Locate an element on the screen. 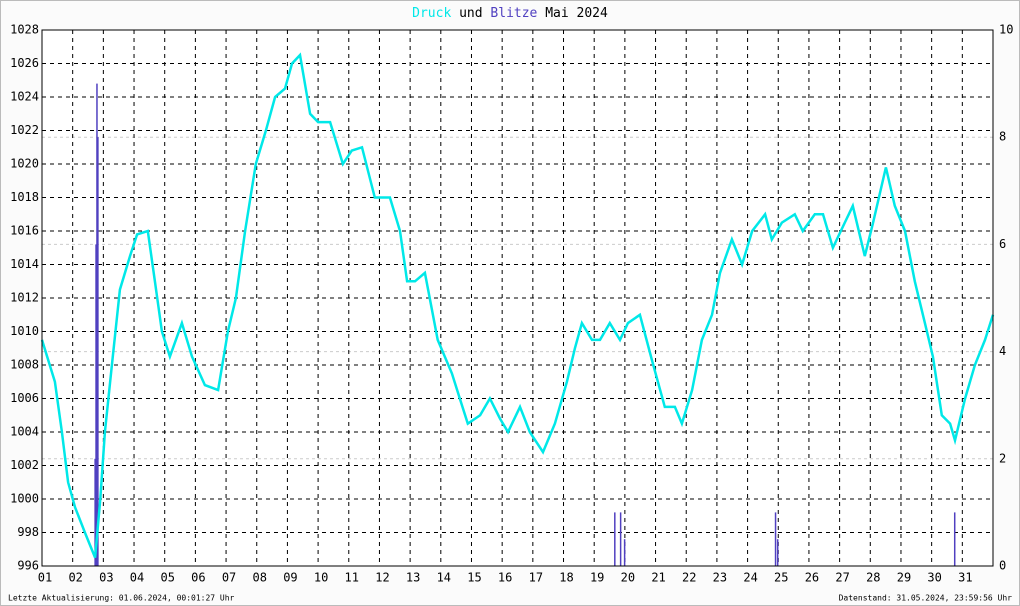  x-tick-label: 11 is located at coordinates (352, 578).